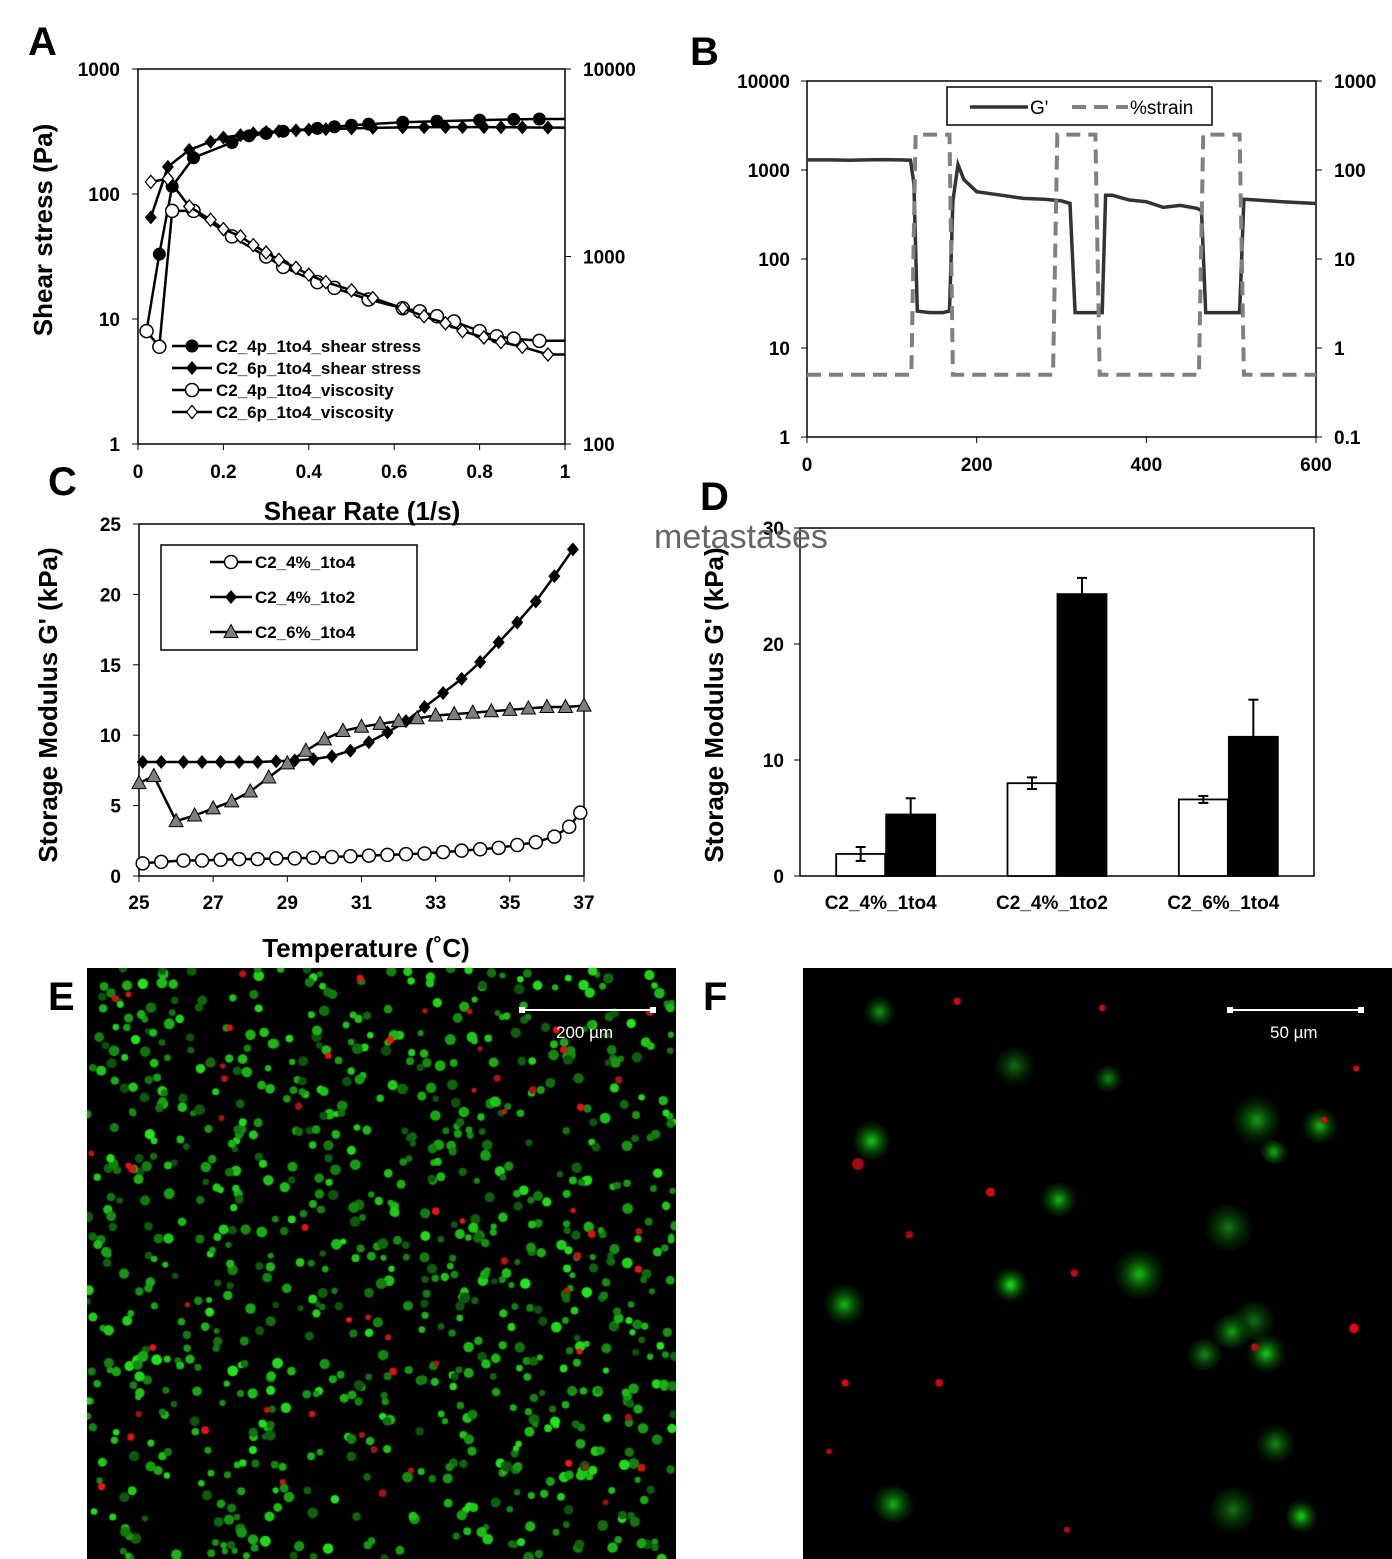  What do you see at coordinates (115, 877) in the screenshot?
I see `y-tick-label: 0` at bounding box center [115, 877].